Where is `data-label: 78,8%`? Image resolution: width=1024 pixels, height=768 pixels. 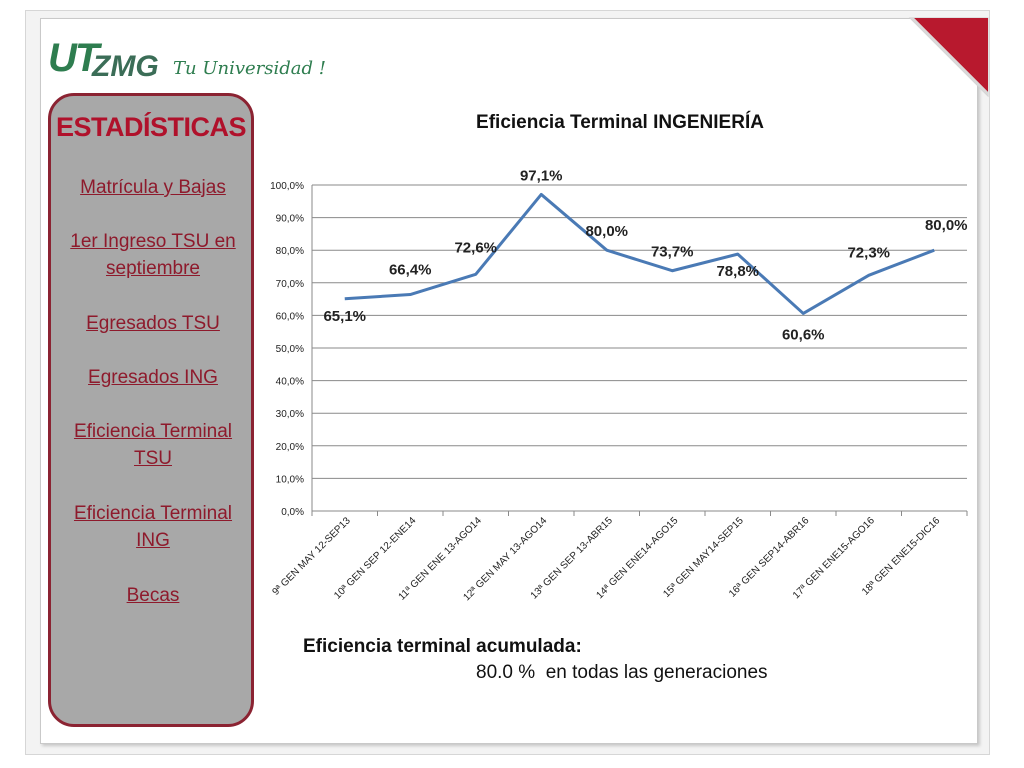 data-label: 78,8% is located at coordinates (737, 271).